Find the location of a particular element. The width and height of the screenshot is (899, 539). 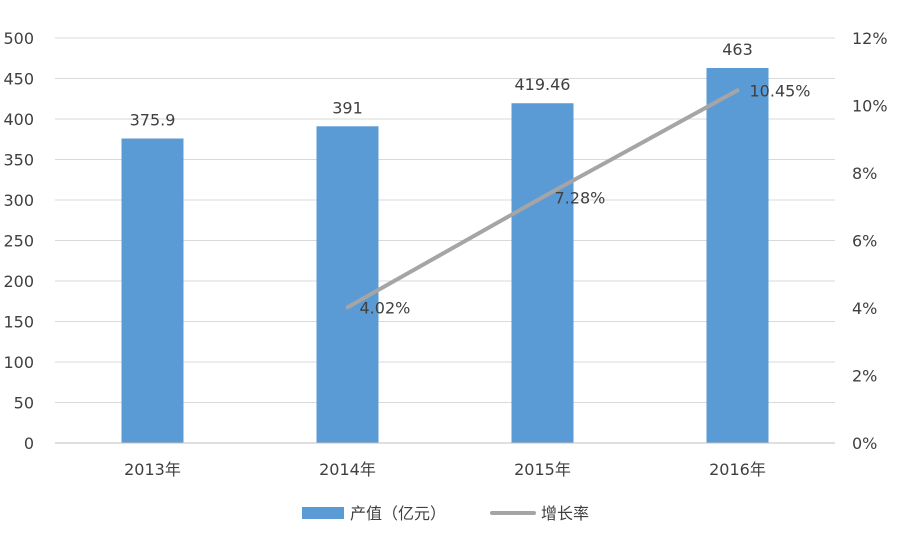

legend-line-label: 增长率 is located at coordinates (565, 513).